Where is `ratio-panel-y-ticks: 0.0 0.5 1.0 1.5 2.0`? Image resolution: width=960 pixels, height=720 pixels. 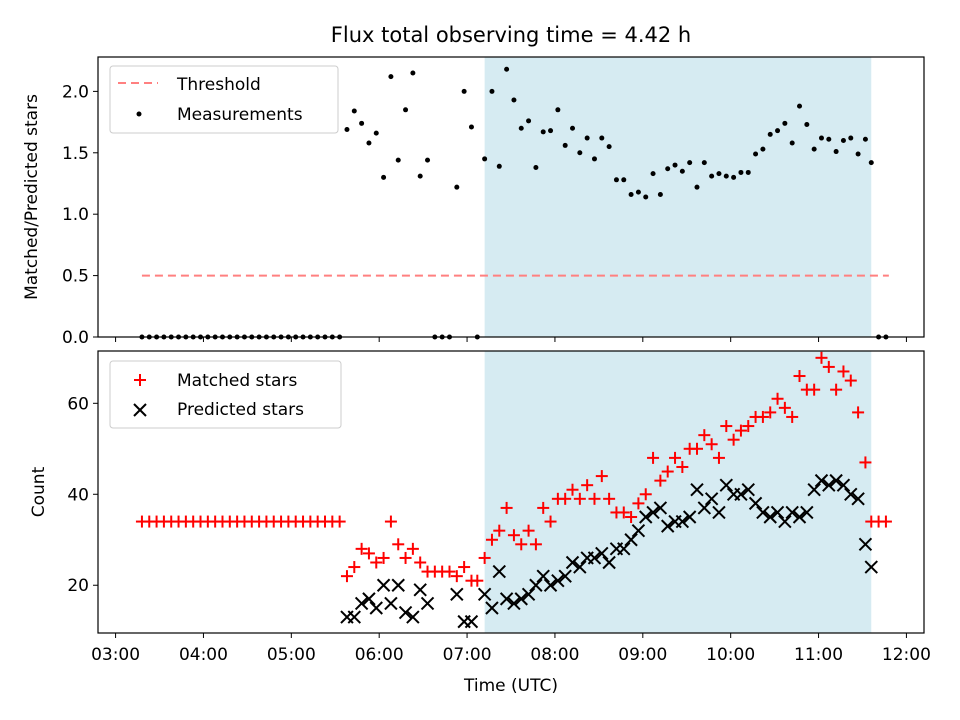
ratio-panel-y-ticks: 0.0 0.5 1.0 1.5 2.0 is located at coordinates (80, 215).